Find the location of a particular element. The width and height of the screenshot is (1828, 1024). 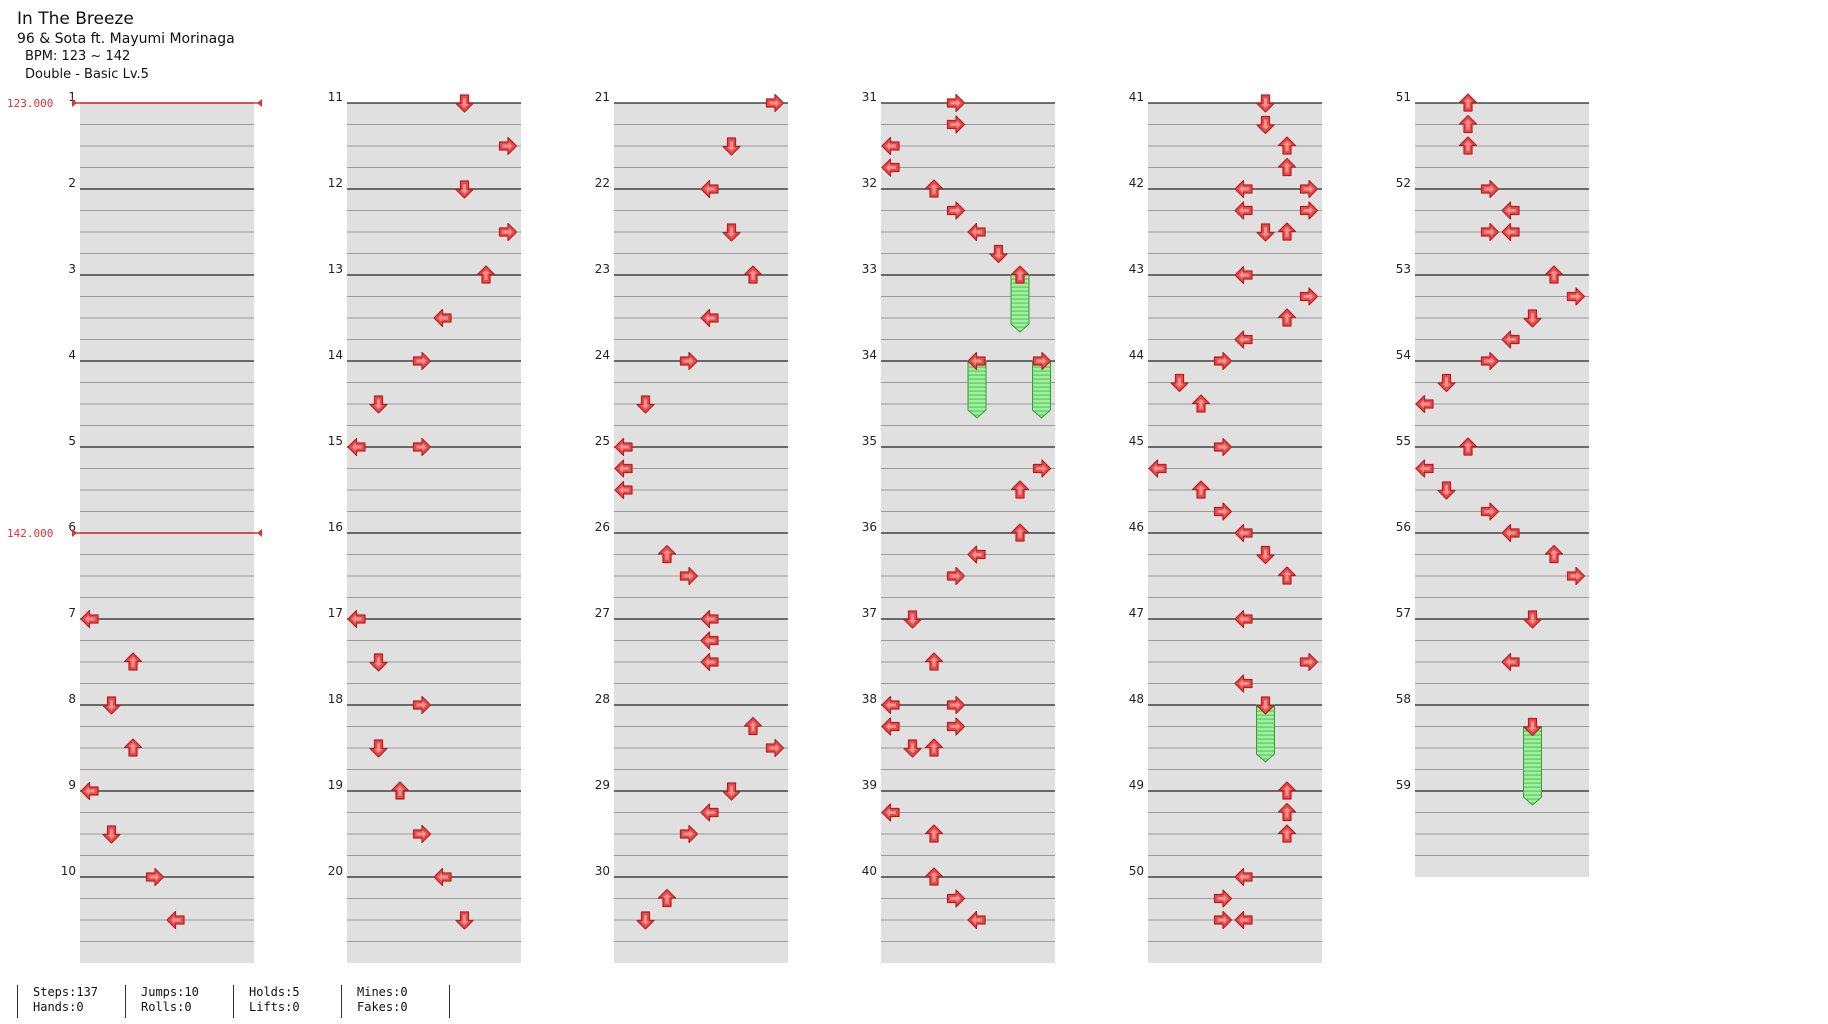

stat-value: Jumps:10 is located at coordinates (170, 992).